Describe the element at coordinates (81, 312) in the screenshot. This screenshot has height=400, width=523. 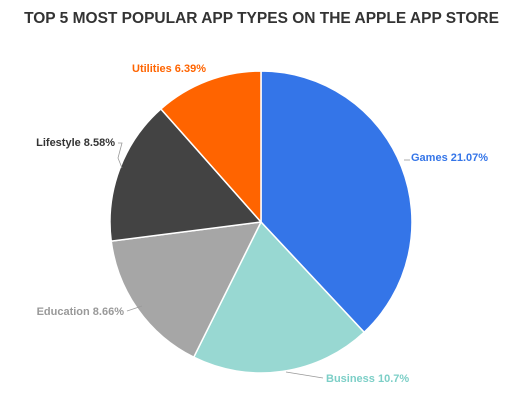
I see `slice-label-education: Education 8.66%` at that location.